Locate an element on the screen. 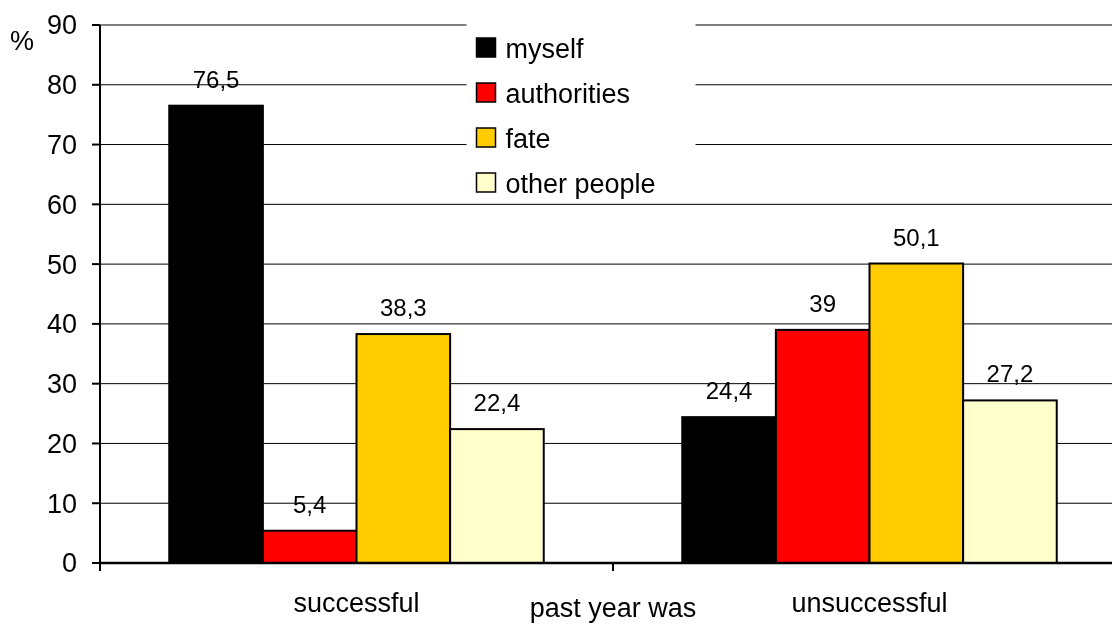 This screenshot has width=1112, height=626. data-label: 22,4 is located at coordinates (497, 403).